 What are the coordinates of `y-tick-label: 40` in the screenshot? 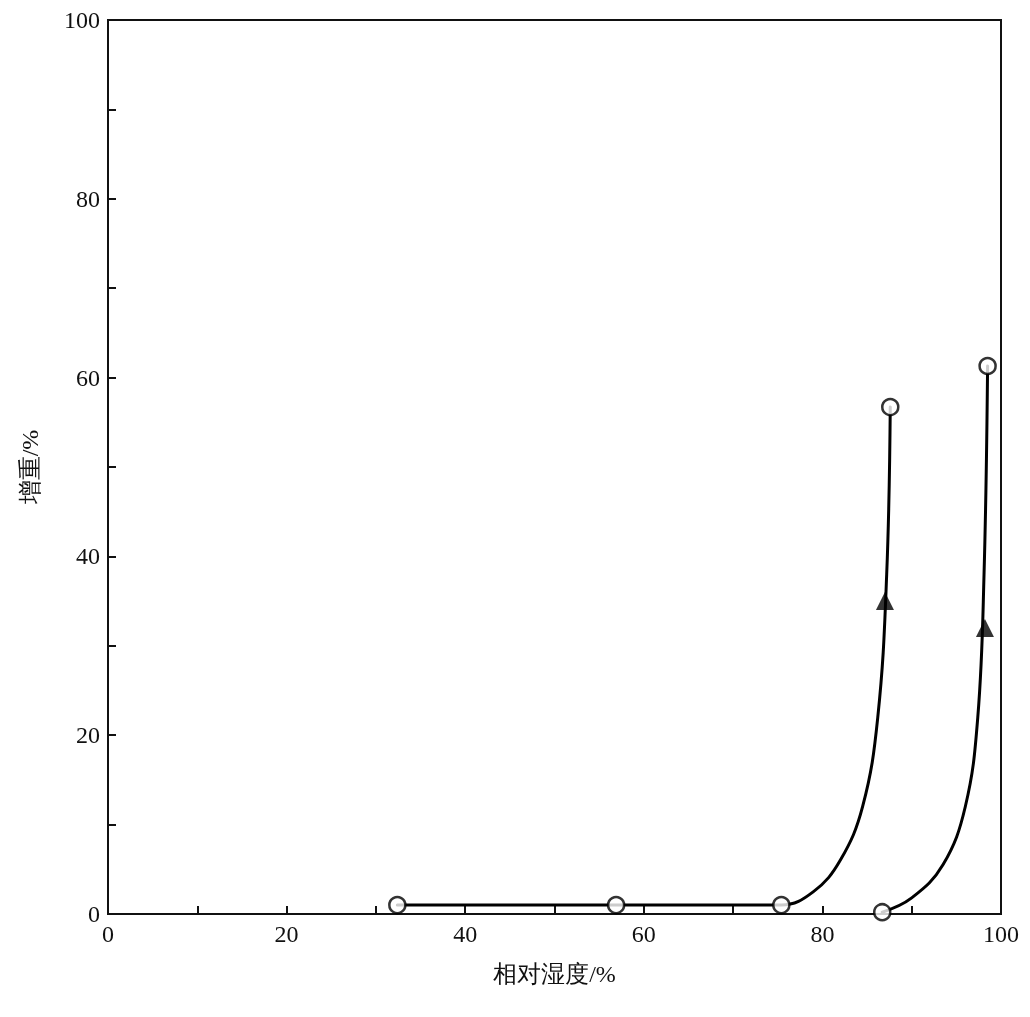 It's located at (88, 556).